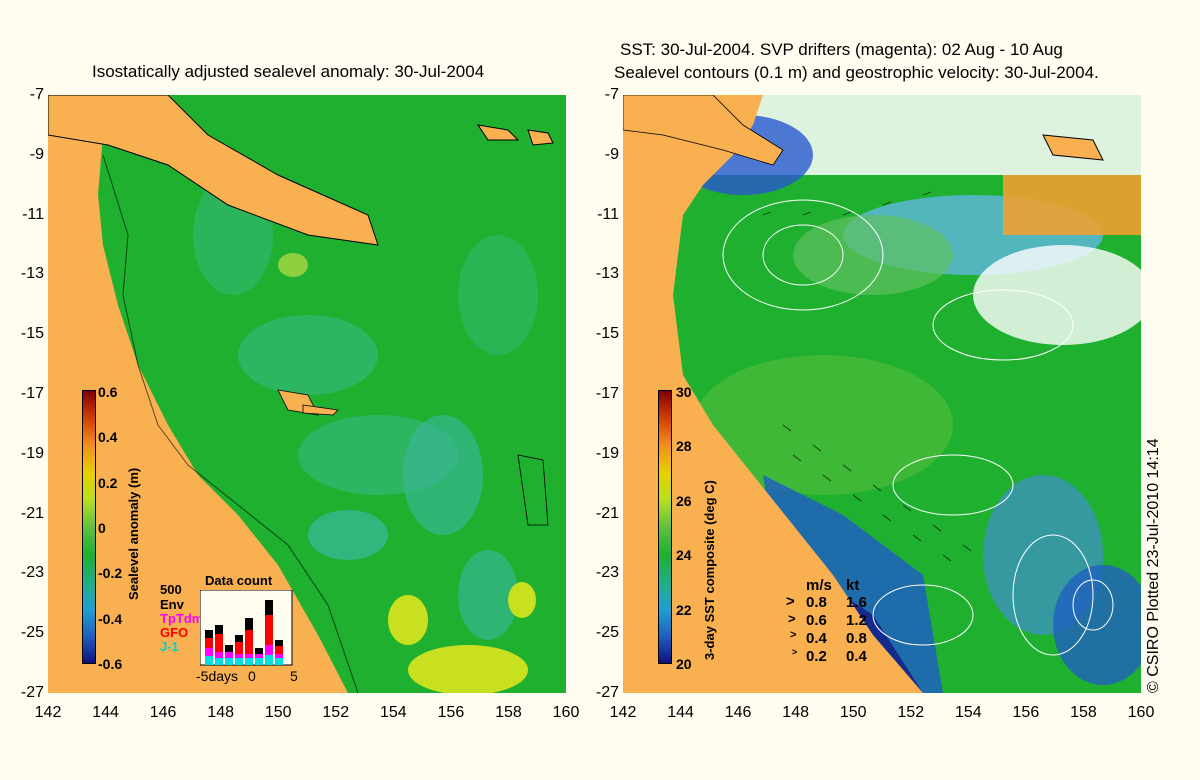  I want to click on colorbar-tick: 22, so click(684, 609).